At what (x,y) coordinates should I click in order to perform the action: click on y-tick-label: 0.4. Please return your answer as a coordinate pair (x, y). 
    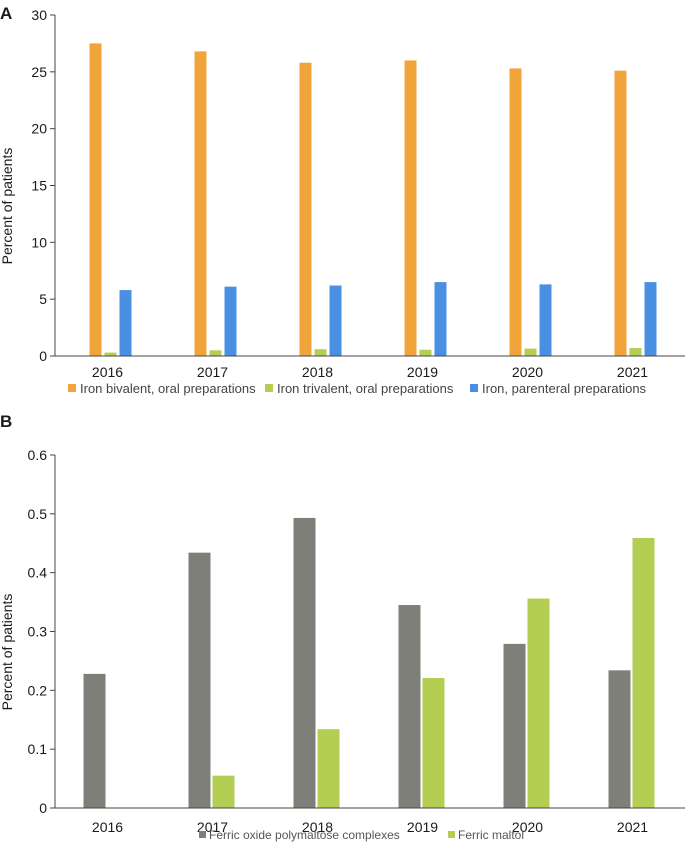
    Looking at the image, I should click on (38, 573).